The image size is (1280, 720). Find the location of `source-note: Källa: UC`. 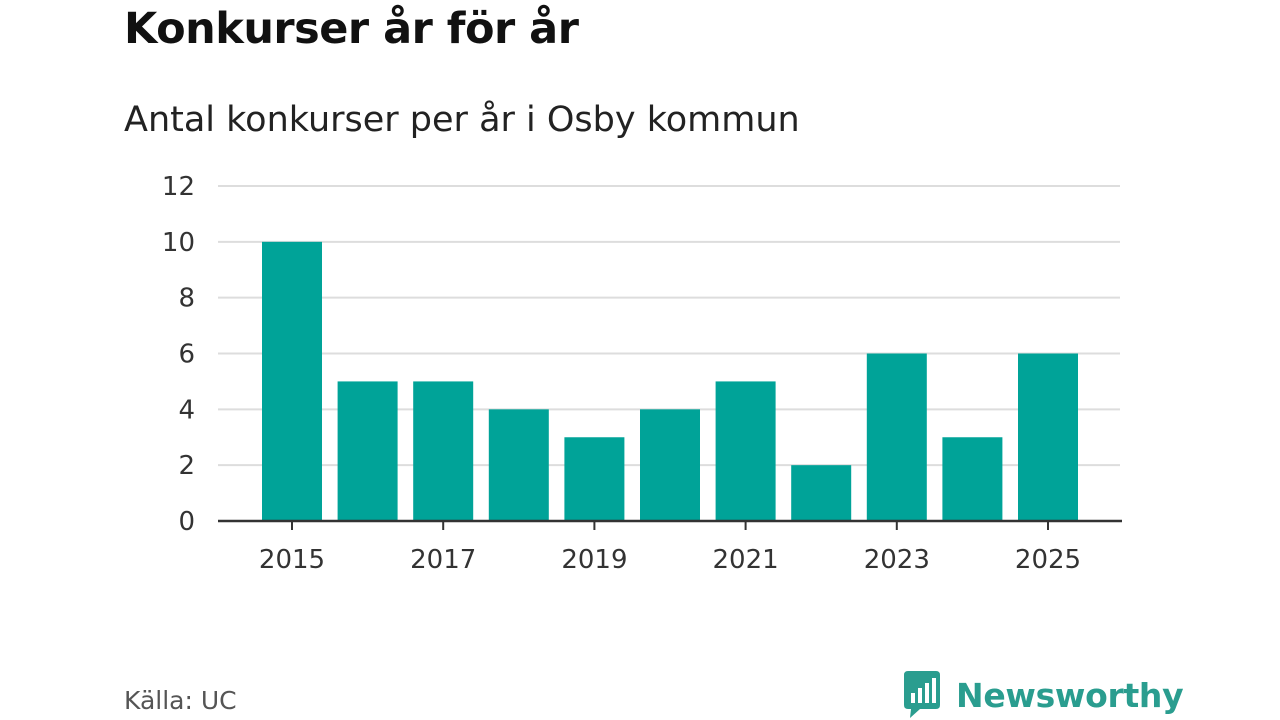

source-note: Källa: UC is located at coordinates (180, 700).